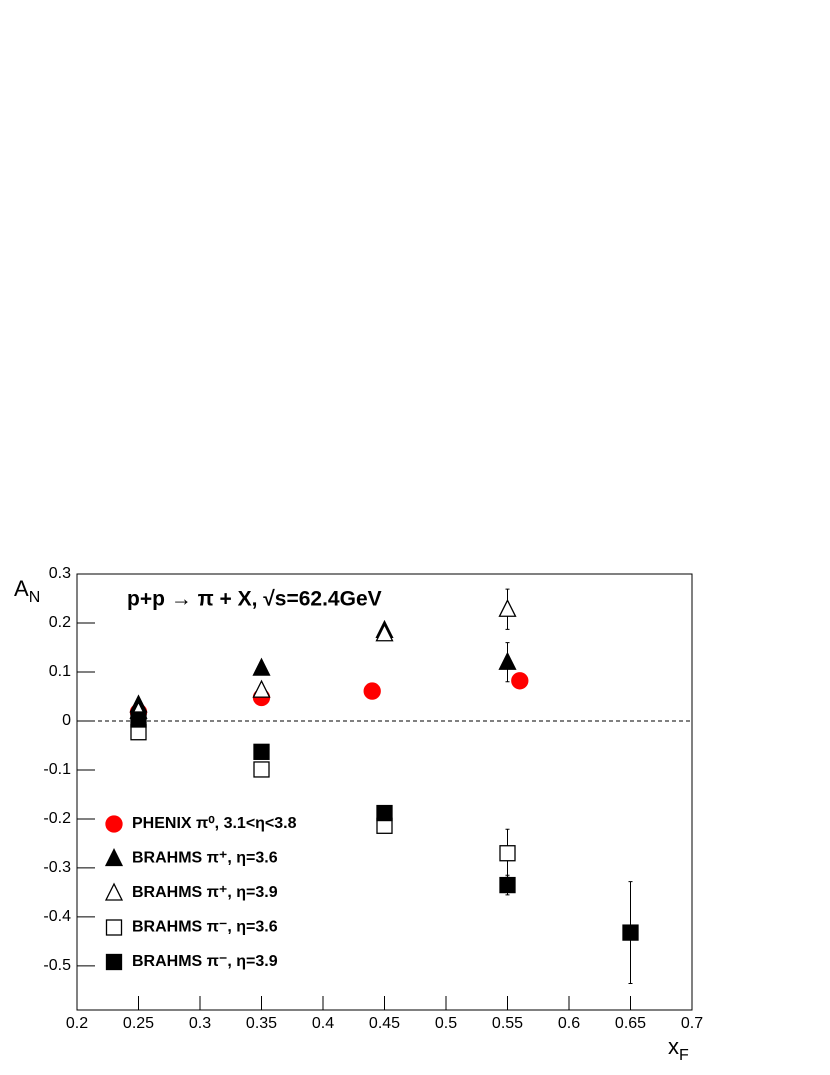 Image resolution: width=830 pixels, height=1075 pixels. What do you see at coordinates (261, 1023) in the screenshot?
I see `x-tick-label: 0.35` at bounding box center [261, 1023].